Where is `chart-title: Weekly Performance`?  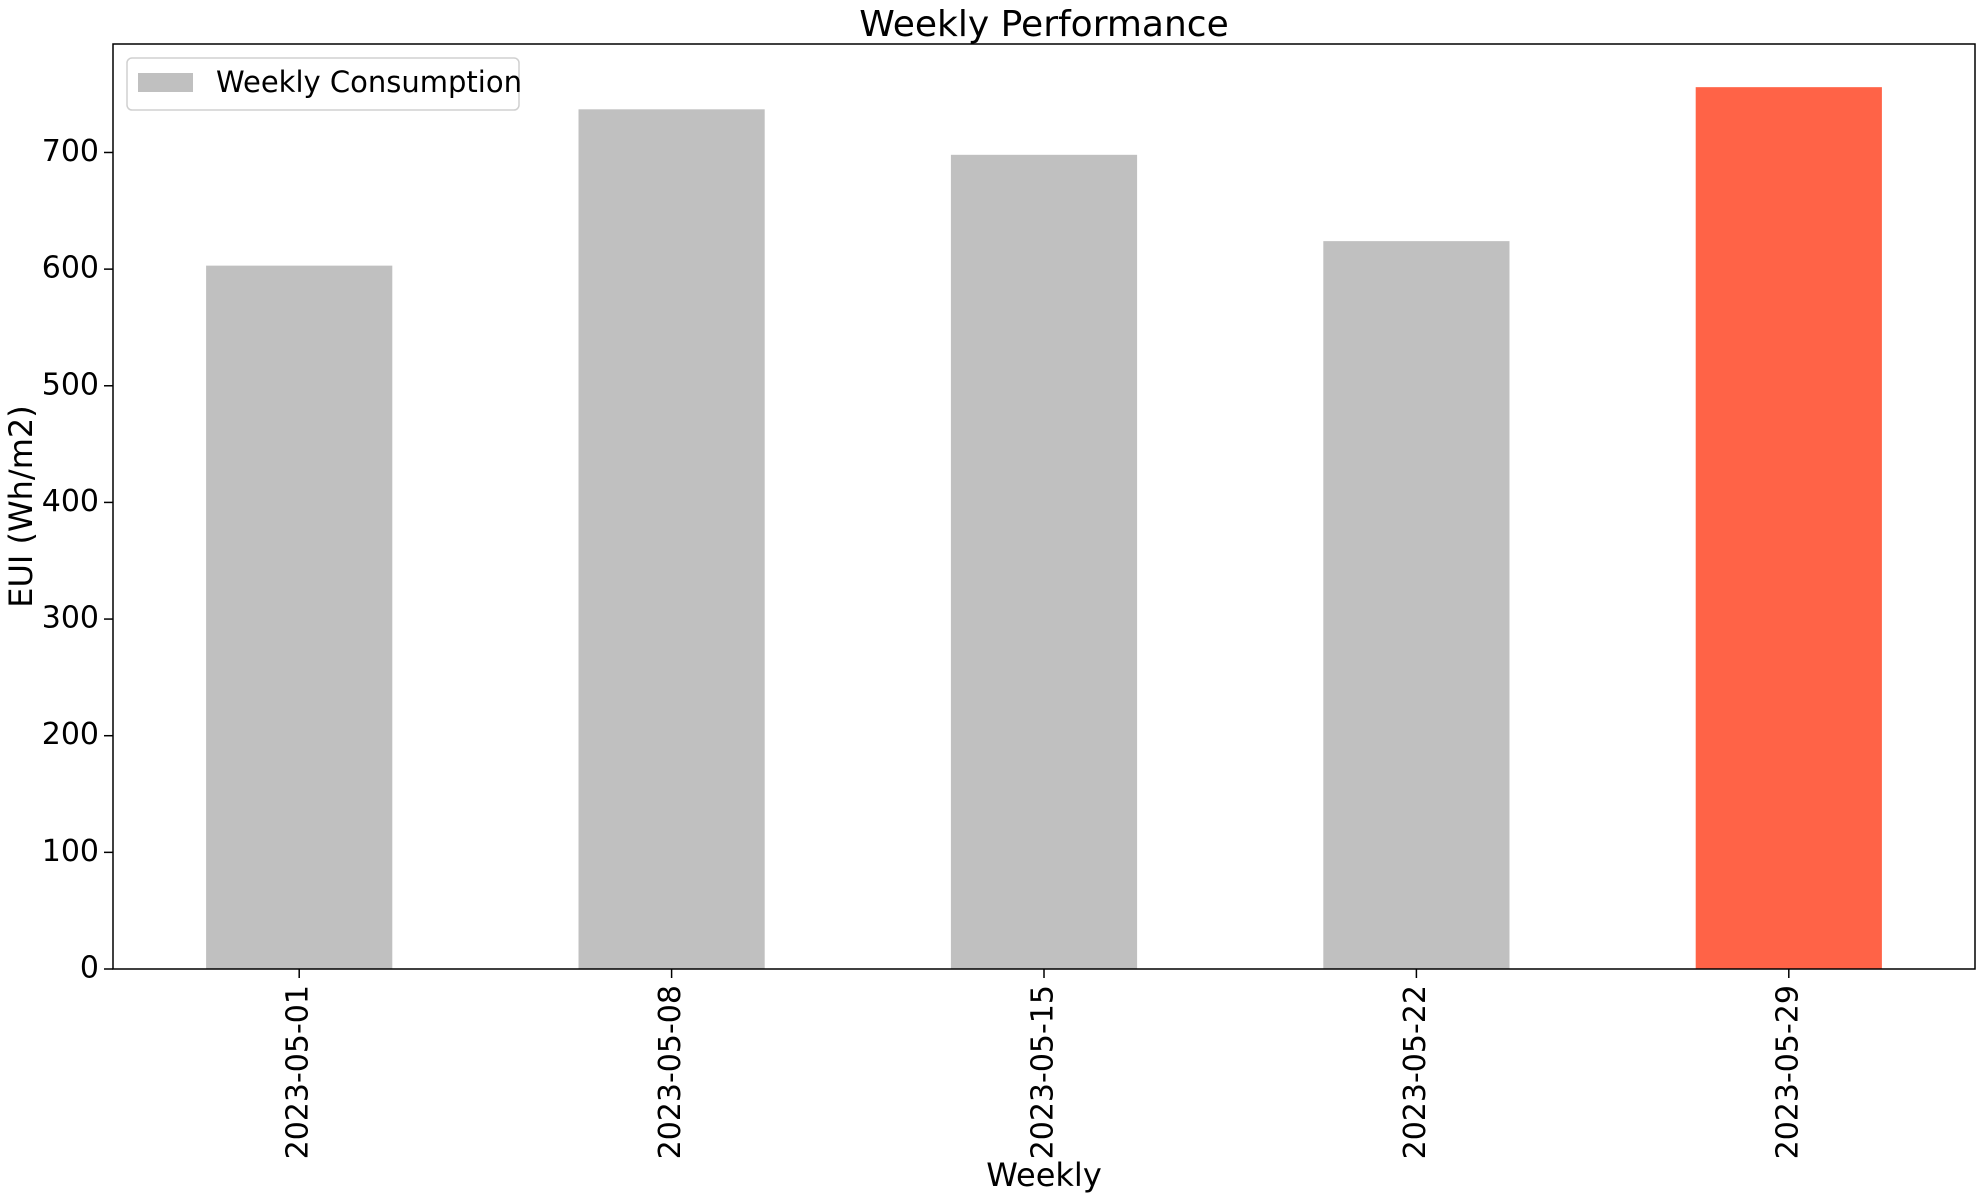
chart-title: Weekly Performance is located at coordinates (1044, 24).